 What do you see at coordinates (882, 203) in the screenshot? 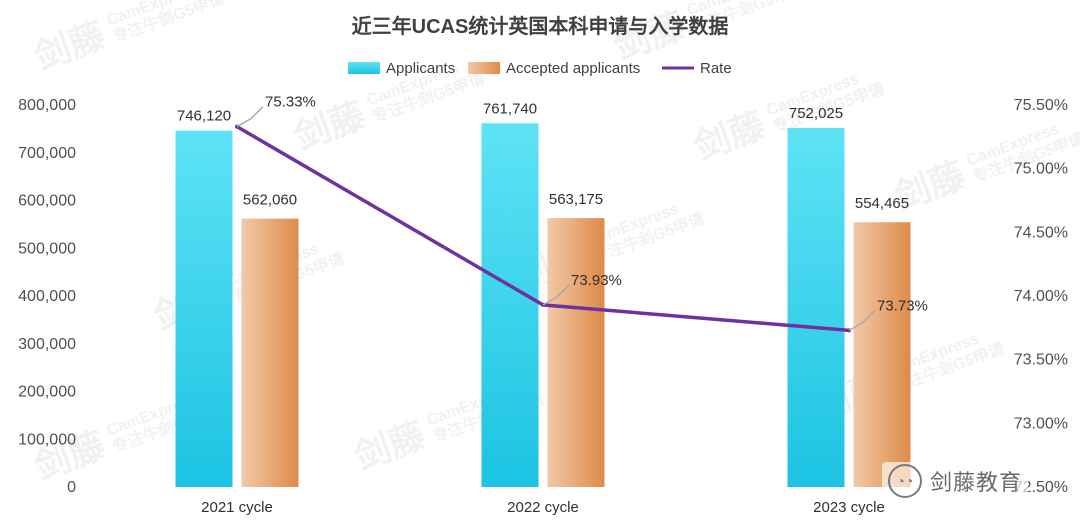
I see `bar-label-accepted: 554,465` at bounding box center [882, 203].